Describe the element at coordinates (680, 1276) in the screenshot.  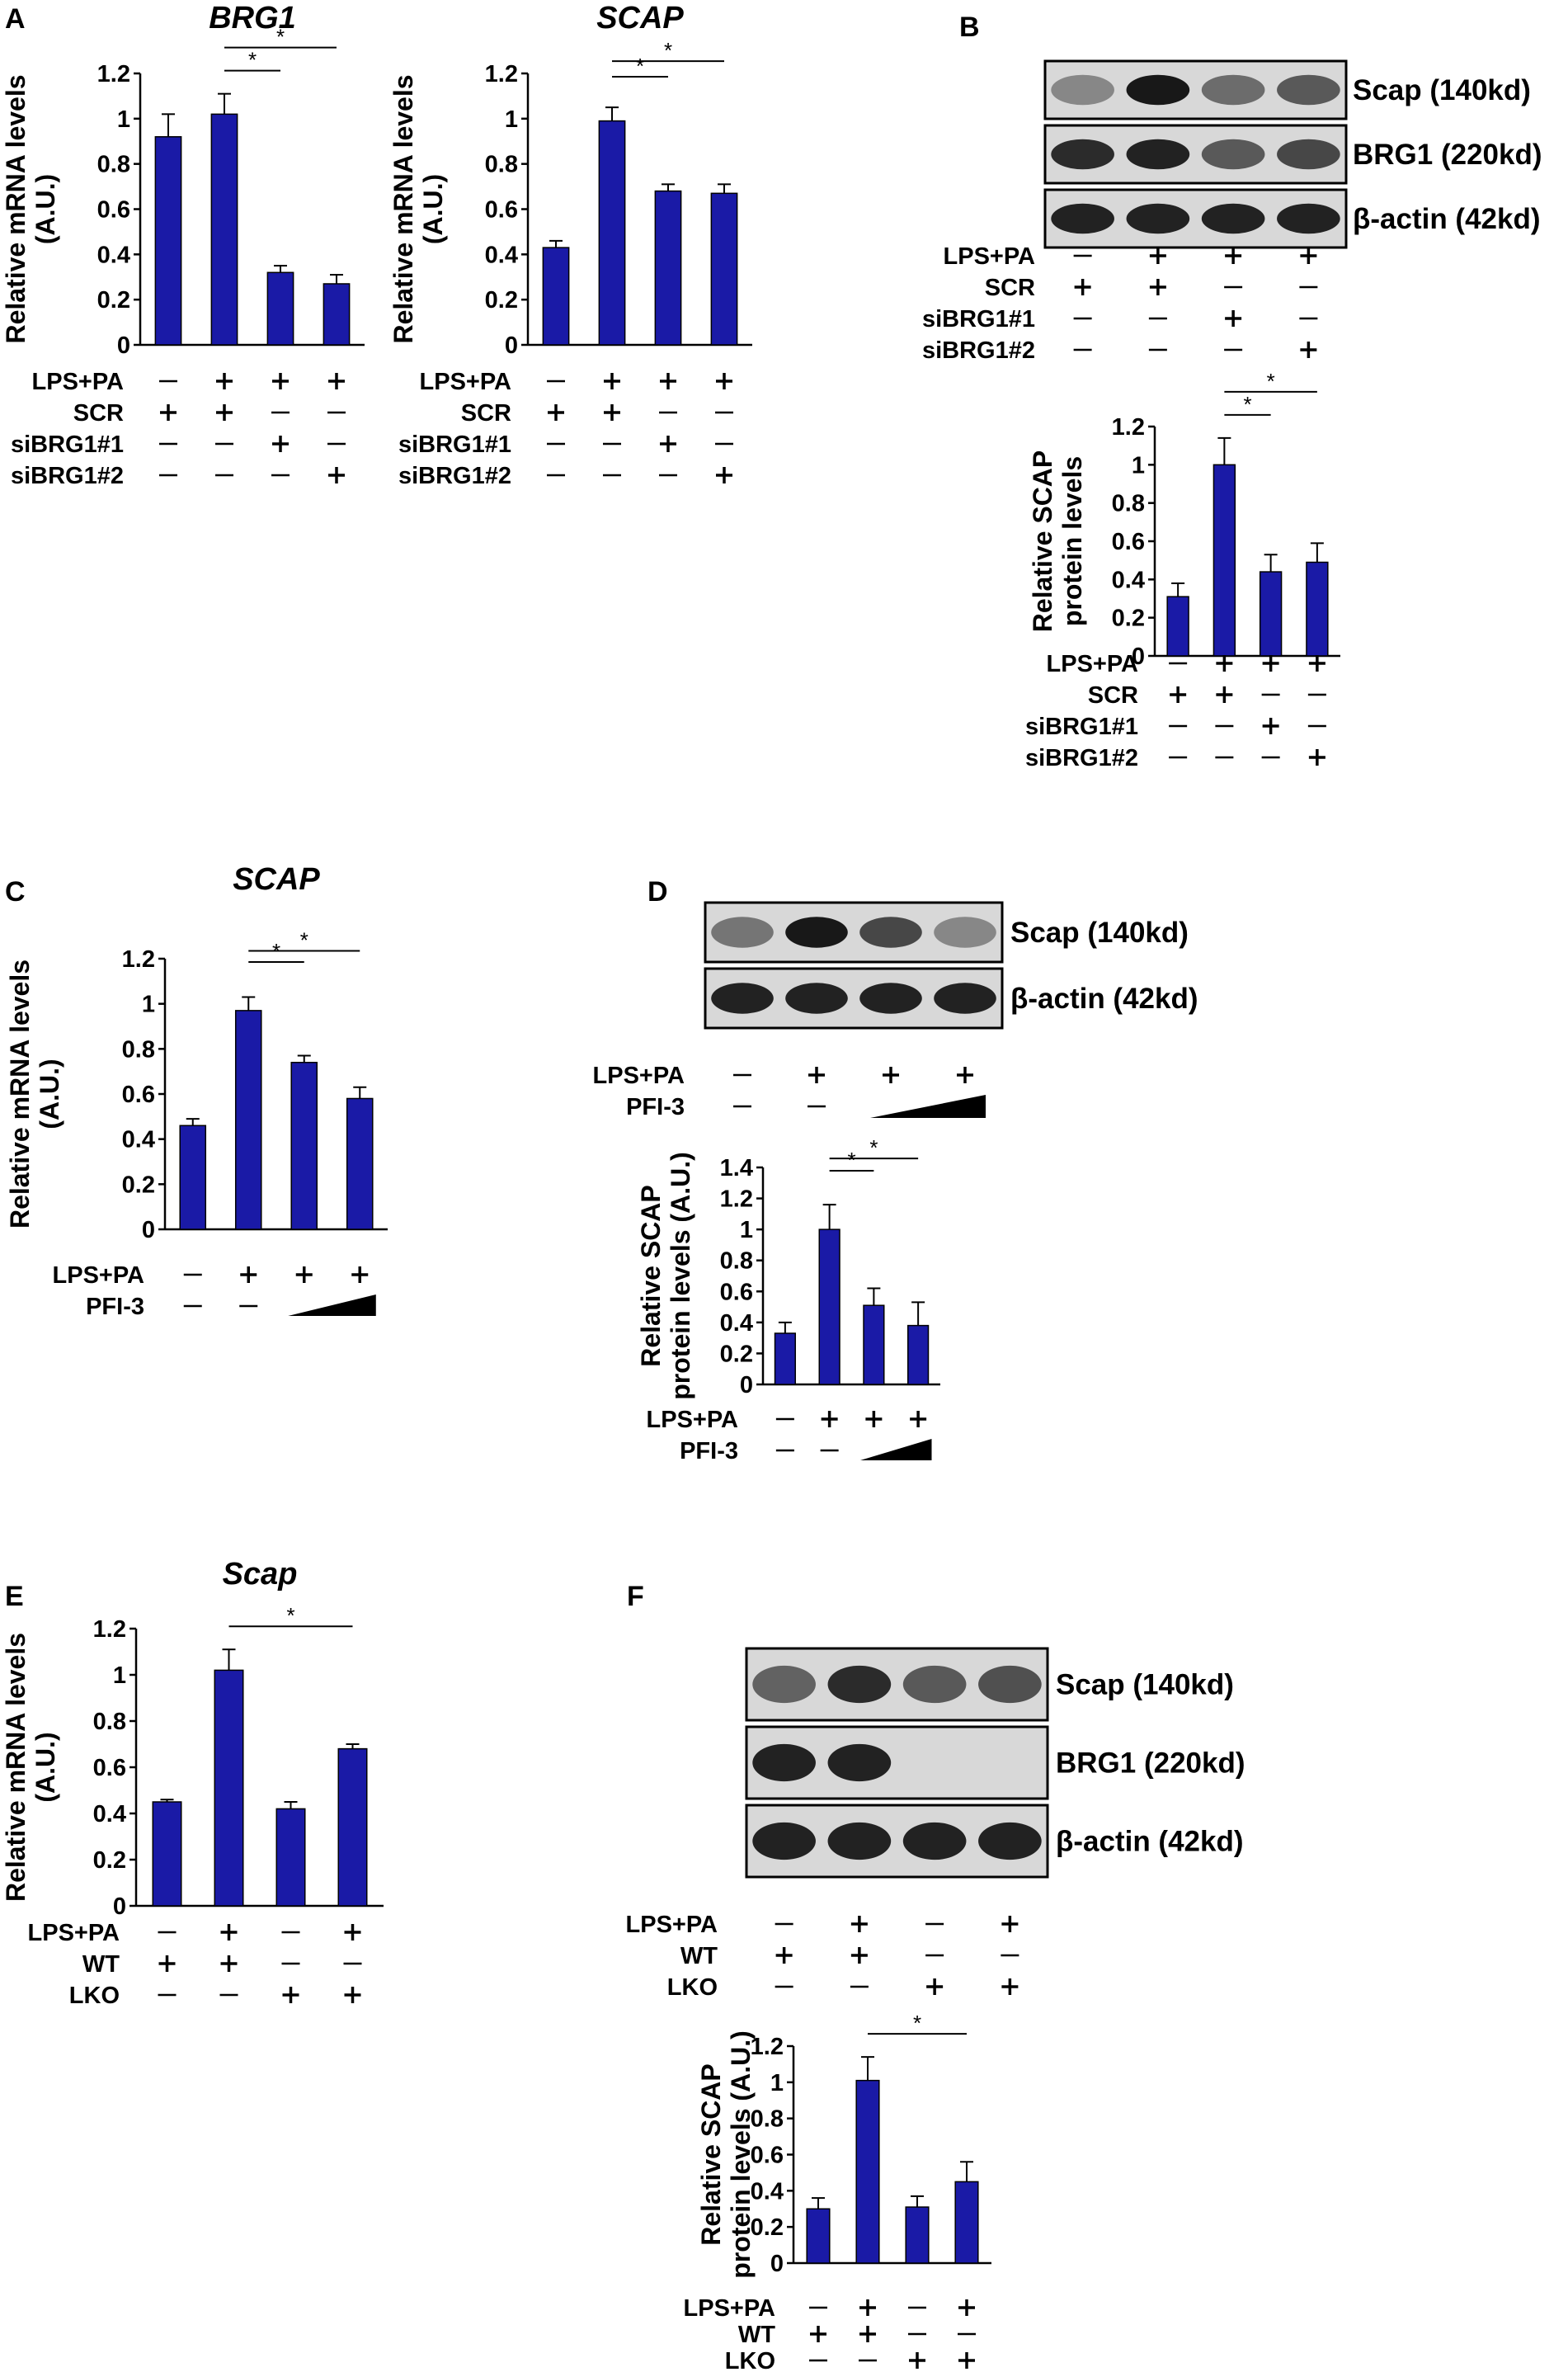
I see `y-axis-label-line: protein levels (A.U.)` at that location.